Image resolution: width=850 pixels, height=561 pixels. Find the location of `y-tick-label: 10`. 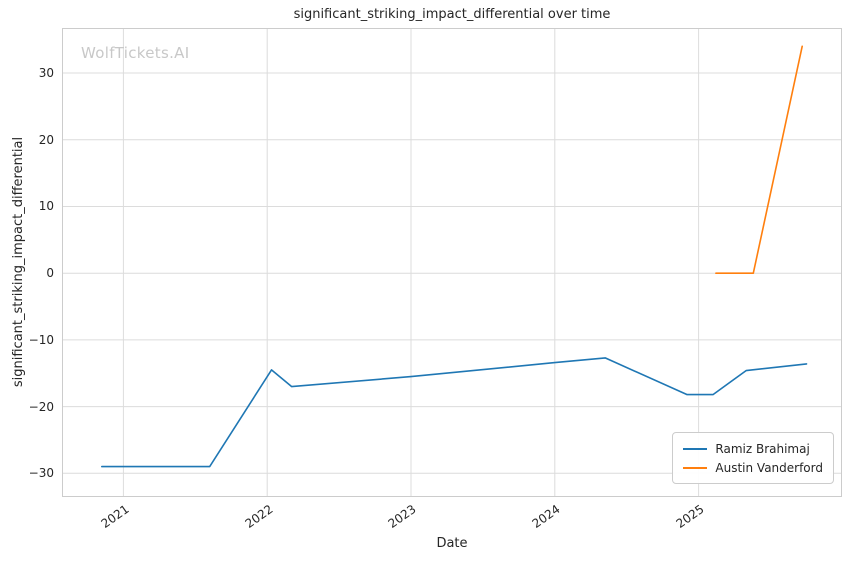

y-tick-label: 10 is located at coordinates (46, 206).